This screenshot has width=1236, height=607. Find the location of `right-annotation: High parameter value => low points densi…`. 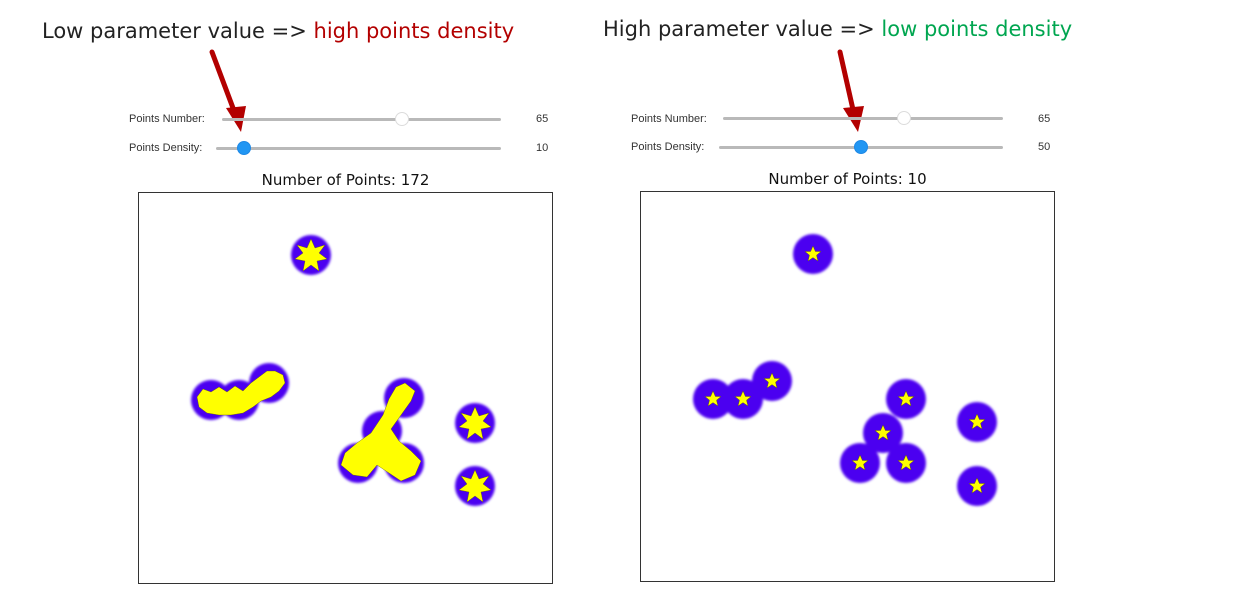

right-annotation: High parameter value => low points densi… is located at coordinates (837, 29).